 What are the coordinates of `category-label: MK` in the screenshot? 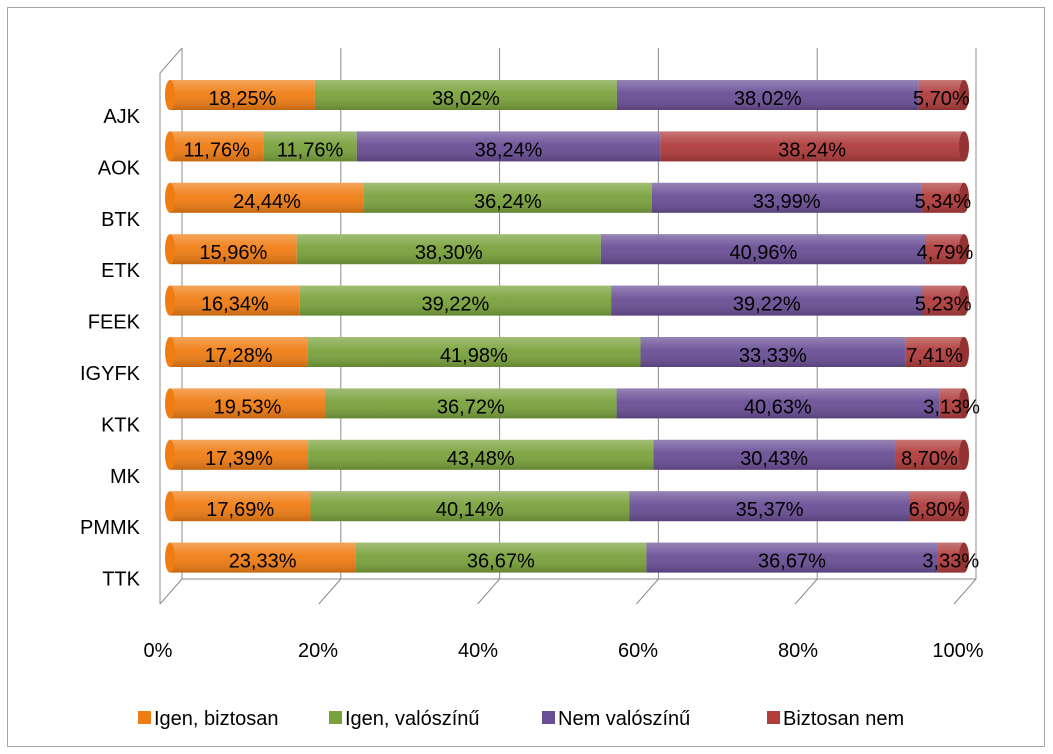 It's located at (125, 477).